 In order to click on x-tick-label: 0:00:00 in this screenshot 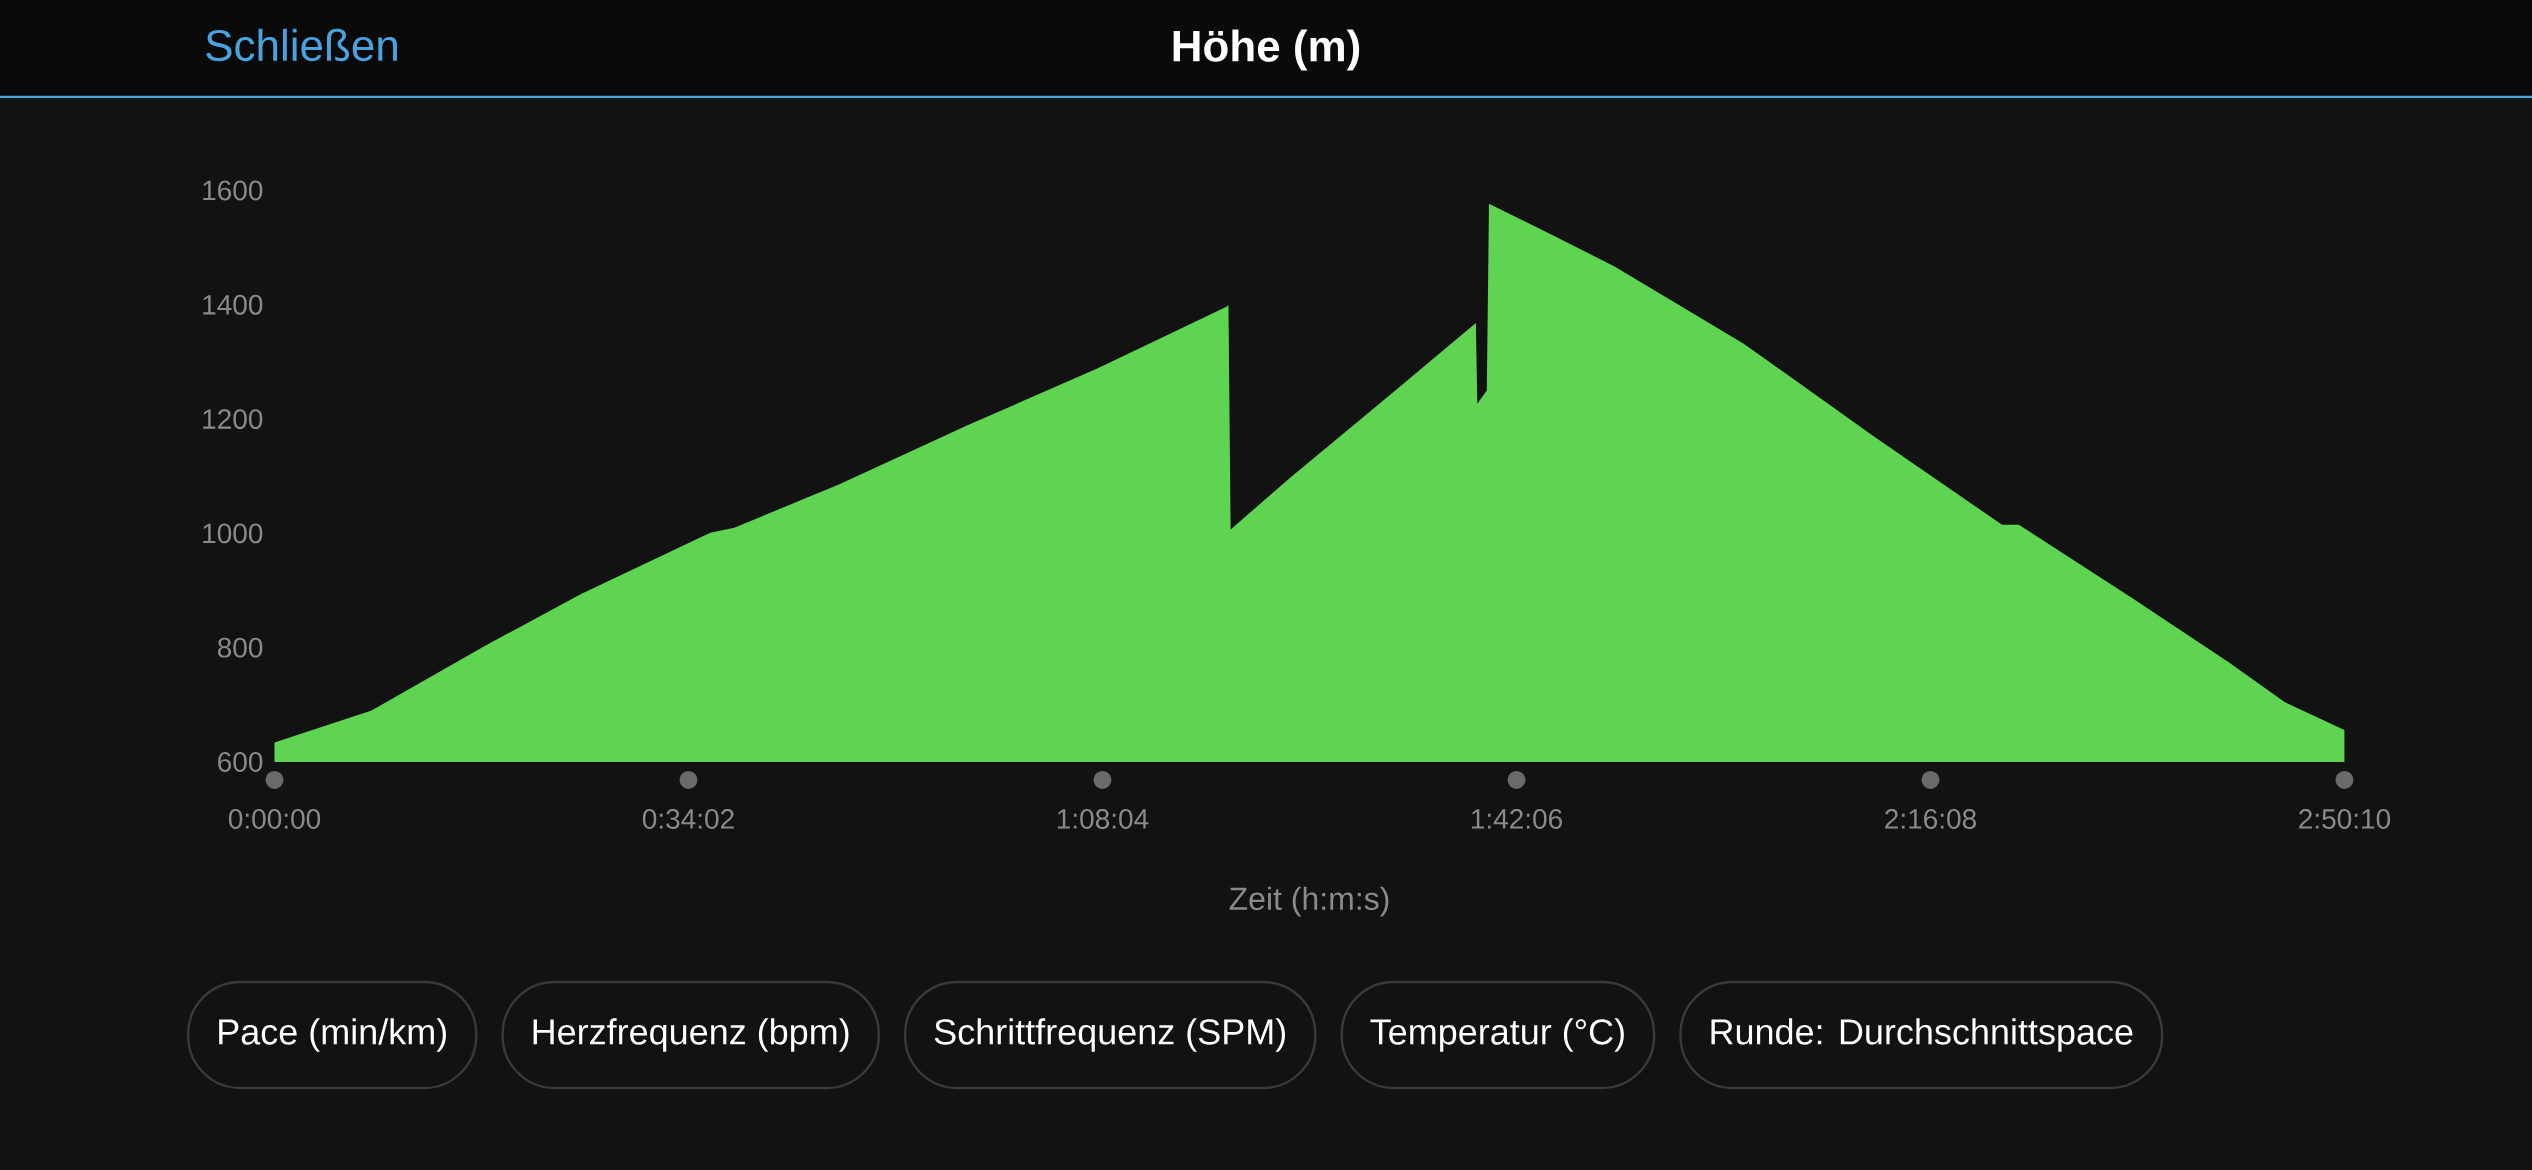, I will do `click(274, 819)`.